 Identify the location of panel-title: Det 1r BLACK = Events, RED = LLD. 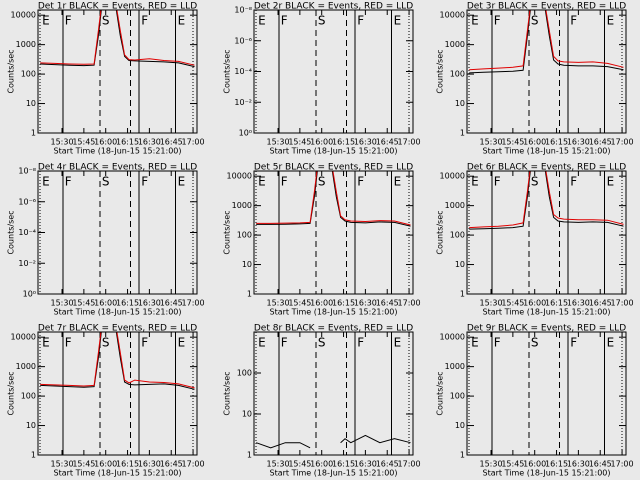
(117, 7).